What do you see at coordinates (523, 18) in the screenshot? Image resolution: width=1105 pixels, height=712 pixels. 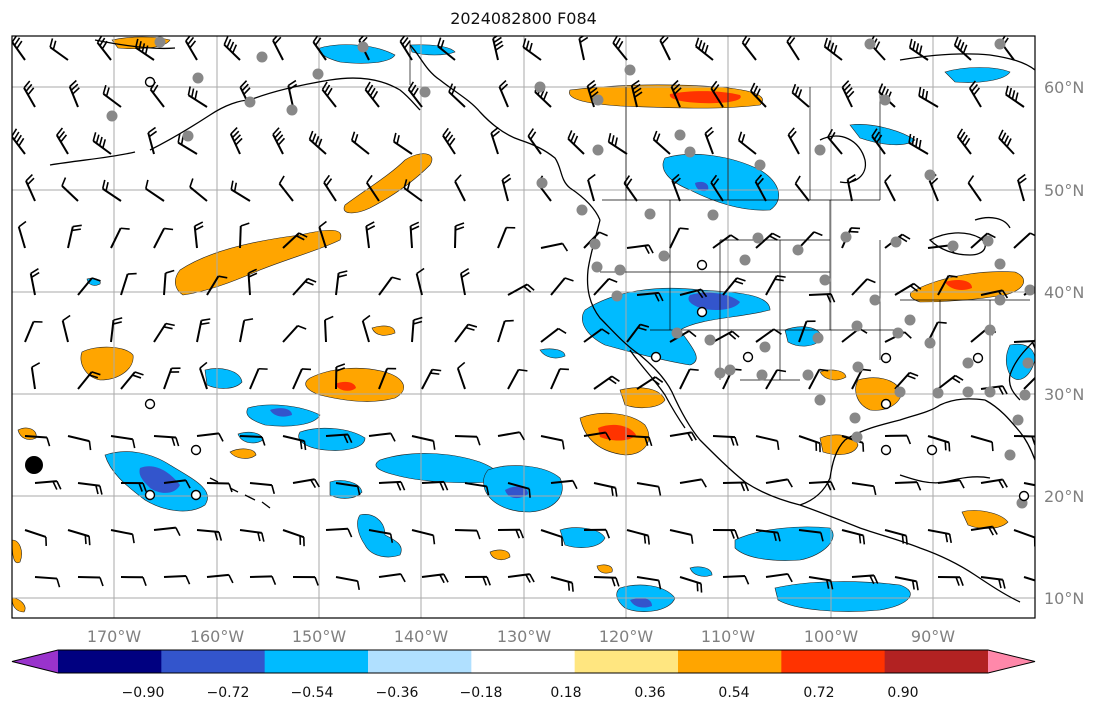 I see `map-title: 2024082800 F084` at bounding box center [523, 18].